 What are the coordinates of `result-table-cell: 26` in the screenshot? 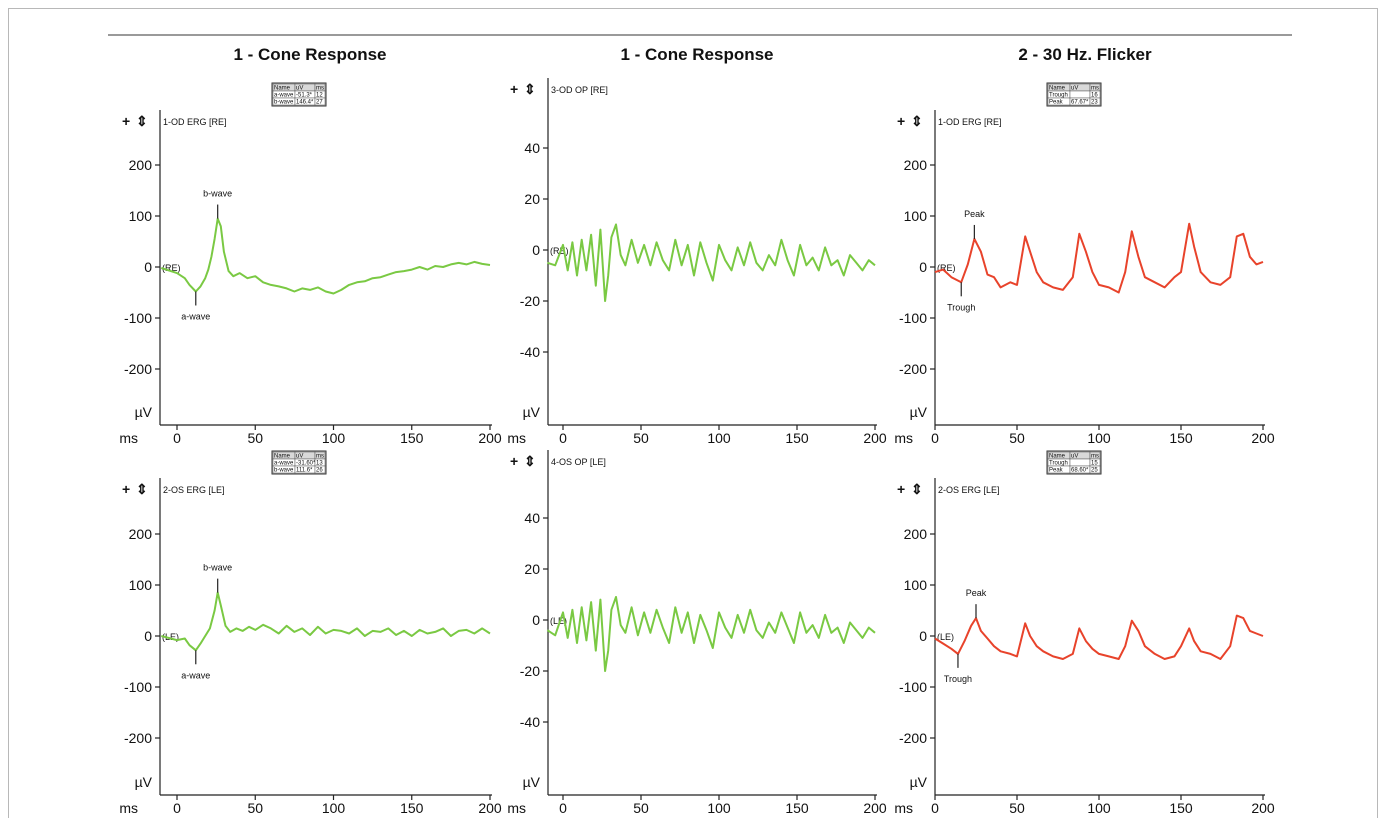 It's located at (319, 471).